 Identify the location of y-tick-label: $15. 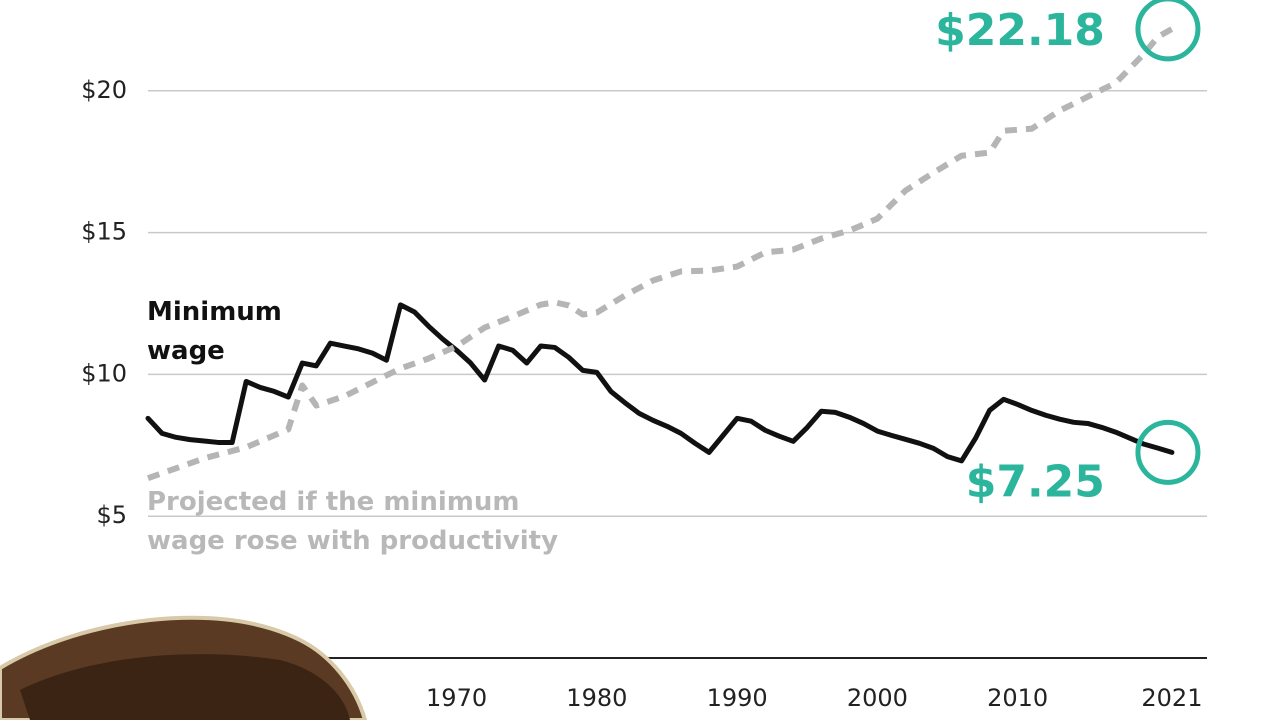
(104, 232).